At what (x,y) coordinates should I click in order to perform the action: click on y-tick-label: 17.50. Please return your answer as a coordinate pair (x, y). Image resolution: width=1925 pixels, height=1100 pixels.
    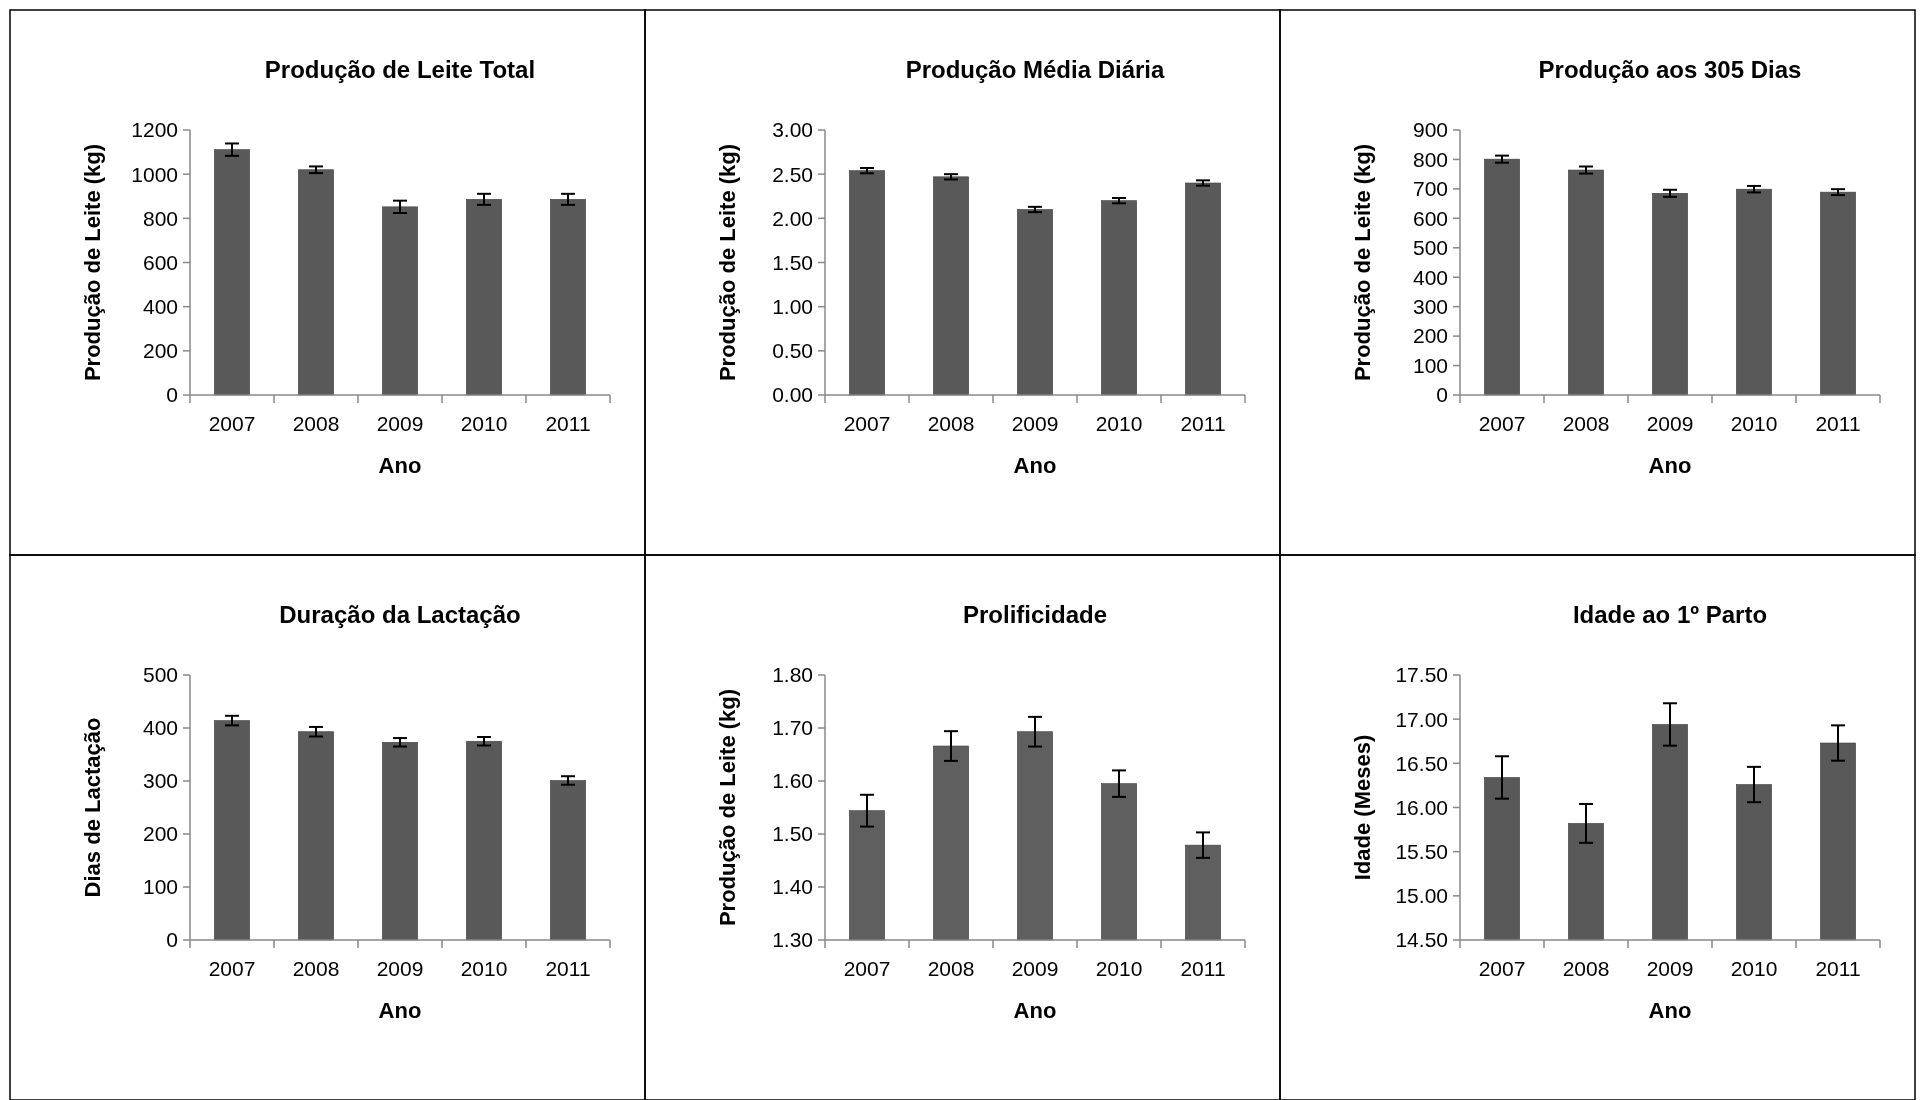
    Looking at the image, I should click on (1421, 675).